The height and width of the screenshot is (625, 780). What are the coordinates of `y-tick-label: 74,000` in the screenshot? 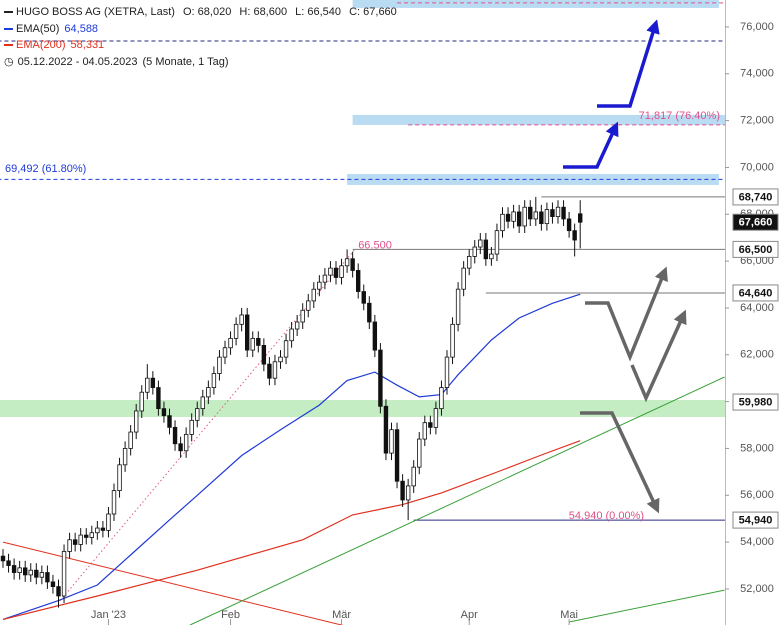 It's located at (757, 74).